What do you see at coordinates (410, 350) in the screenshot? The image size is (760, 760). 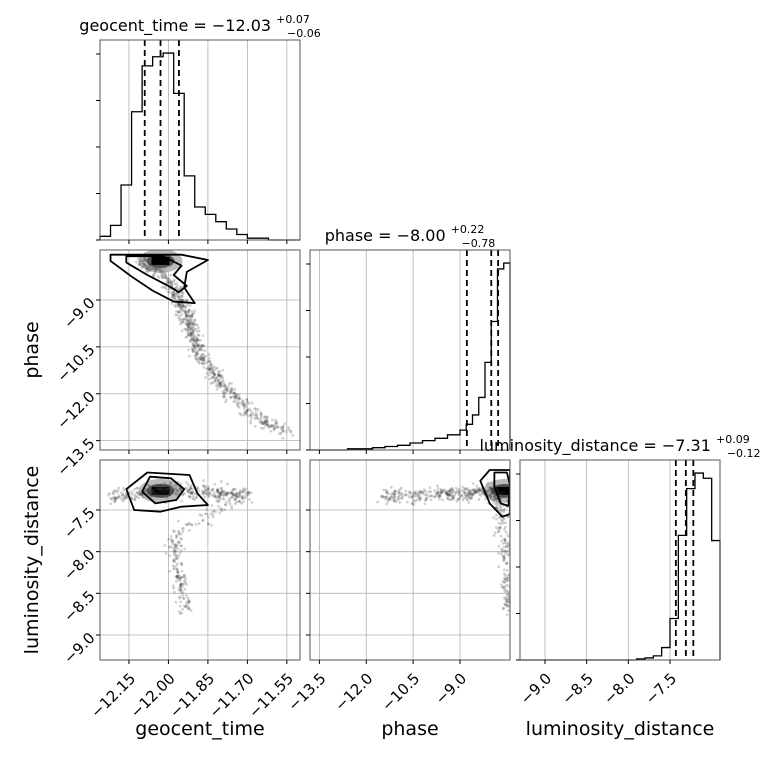 I see `panel-frame-phase` at bounding box center [410, 350].